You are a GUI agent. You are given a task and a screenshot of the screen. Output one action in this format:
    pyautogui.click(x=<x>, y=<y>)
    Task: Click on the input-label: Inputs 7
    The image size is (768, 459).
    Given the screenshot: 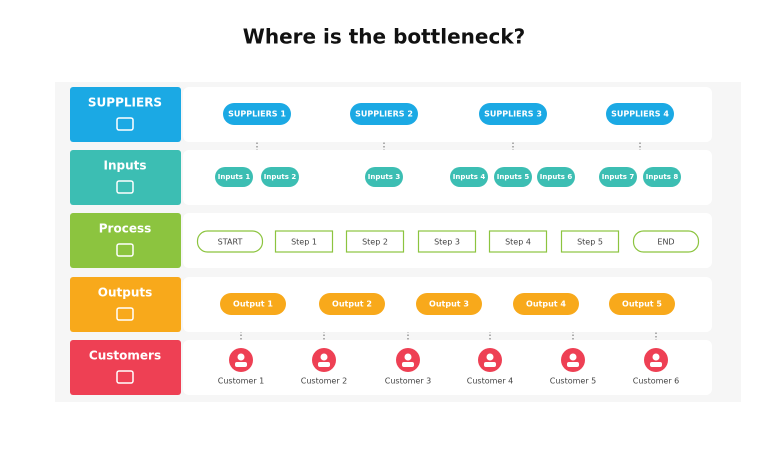 What is the action you would take?
    pyautogui.click(x=618, y=177)
    